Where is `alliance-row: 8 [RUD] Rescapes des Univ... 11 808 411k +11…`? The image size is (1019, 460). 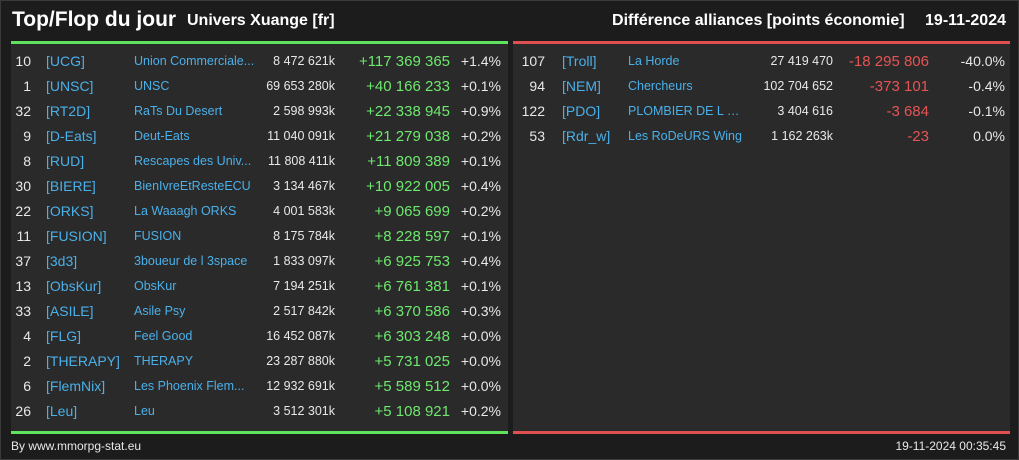 alliance-row: 8 [RUD] Rescapes des Univ... 11 808 411k +11… is located at coordinates (259, 161).